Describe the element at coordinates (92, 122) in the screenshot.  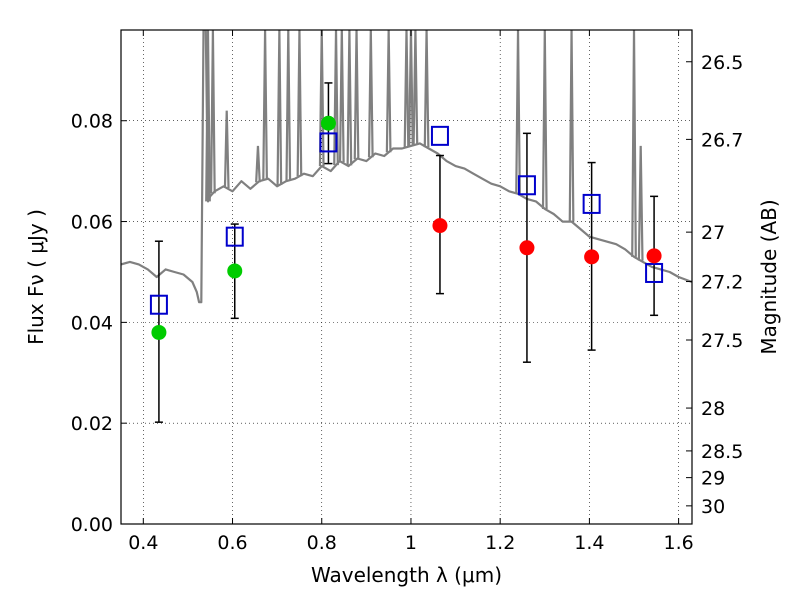
I see `y-tick-label: 0.08` at that location.